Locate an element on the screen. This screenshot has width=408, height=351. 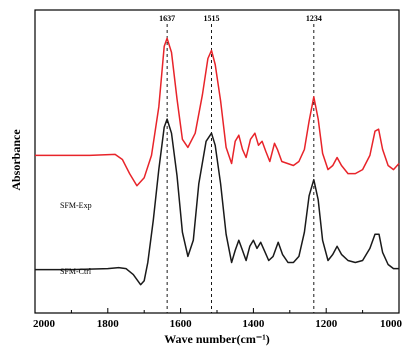
series-label-sfm-ctrl: SFM-Ctrl is located at coordinates (76, 271).